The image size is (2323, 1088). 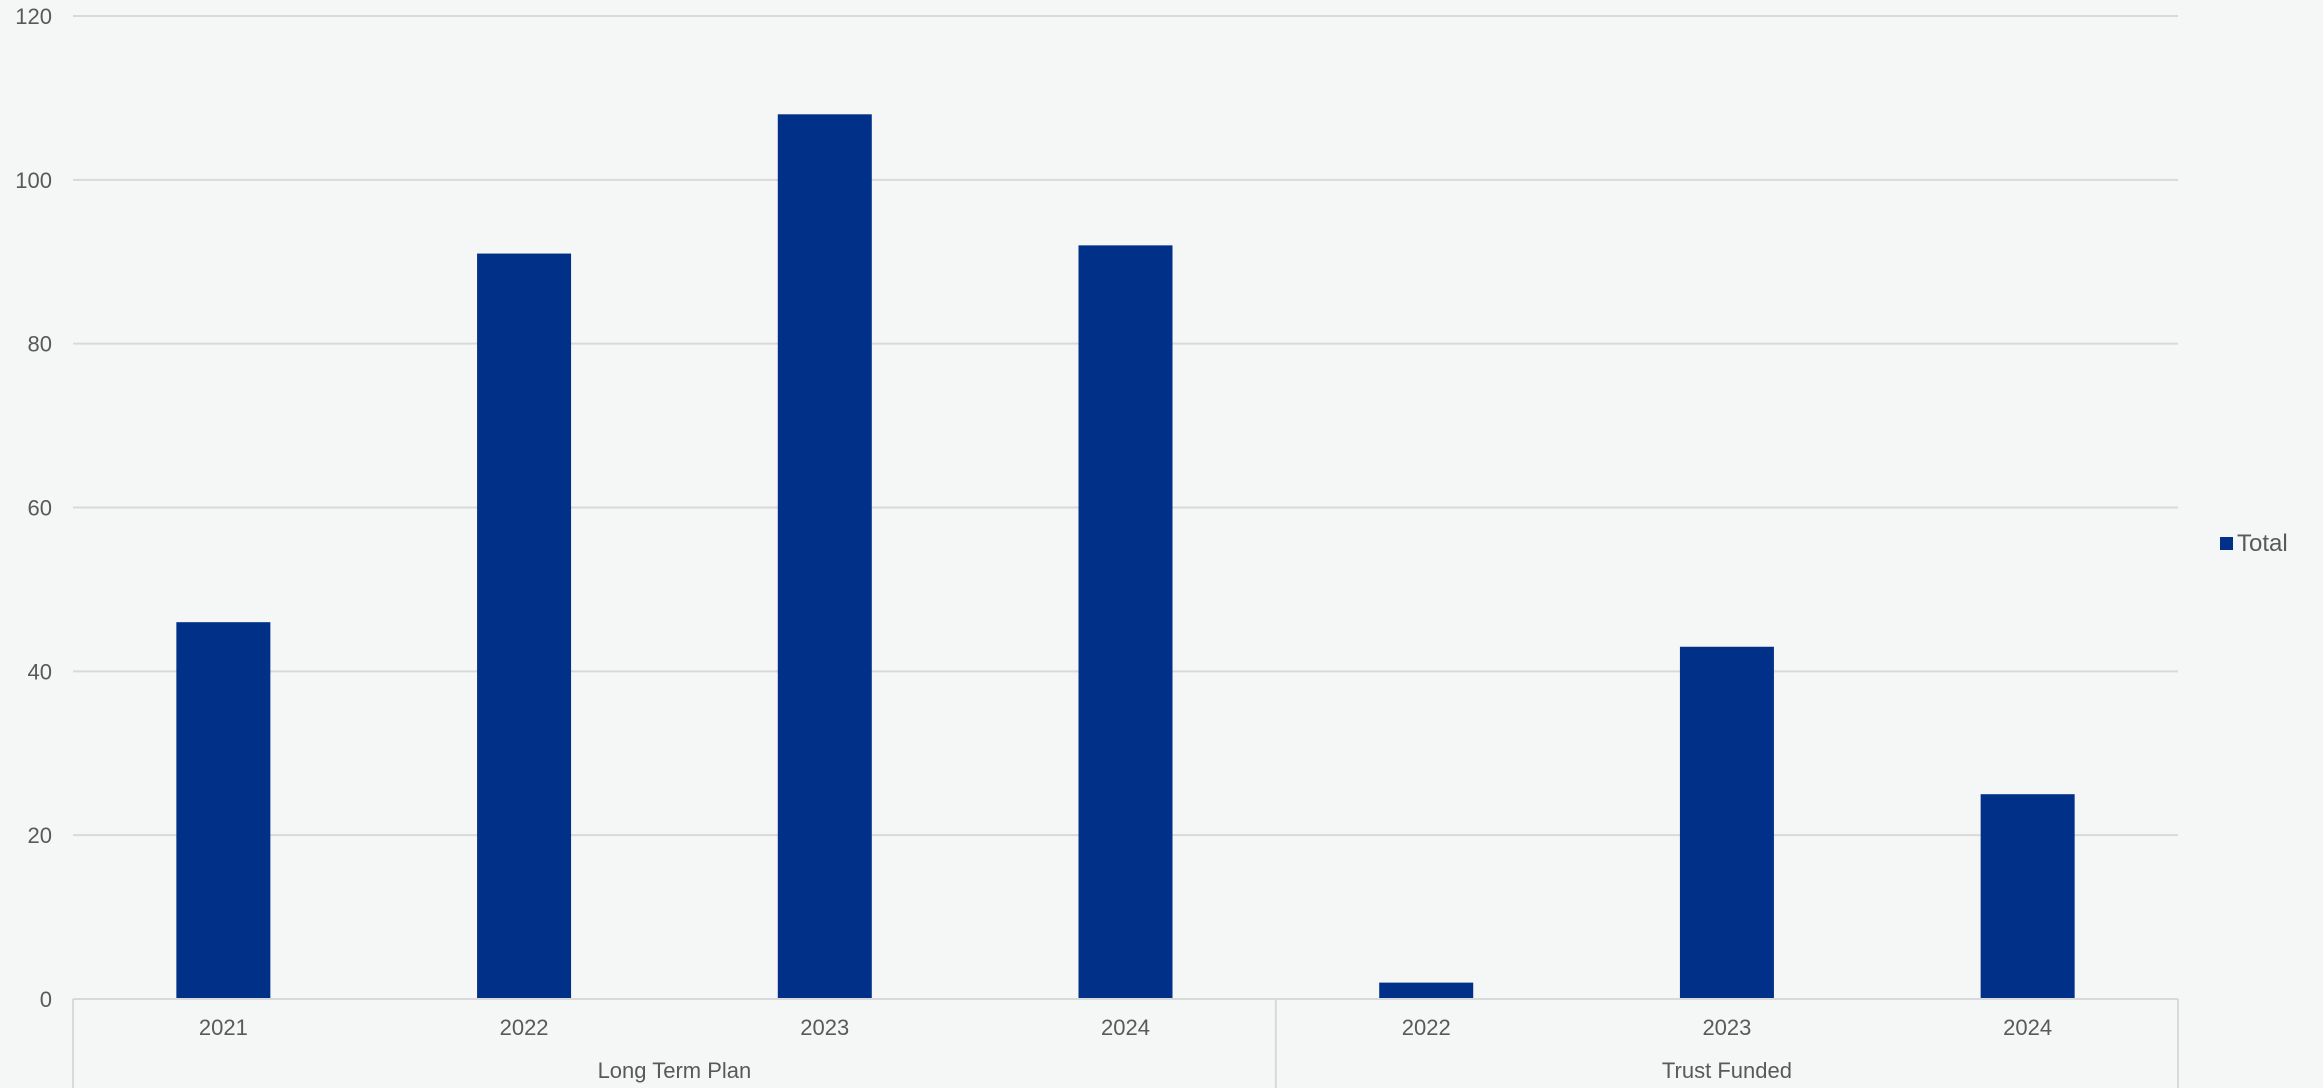 I want to click on bar-long-term-plan-2023, so click(x=824, y=557).